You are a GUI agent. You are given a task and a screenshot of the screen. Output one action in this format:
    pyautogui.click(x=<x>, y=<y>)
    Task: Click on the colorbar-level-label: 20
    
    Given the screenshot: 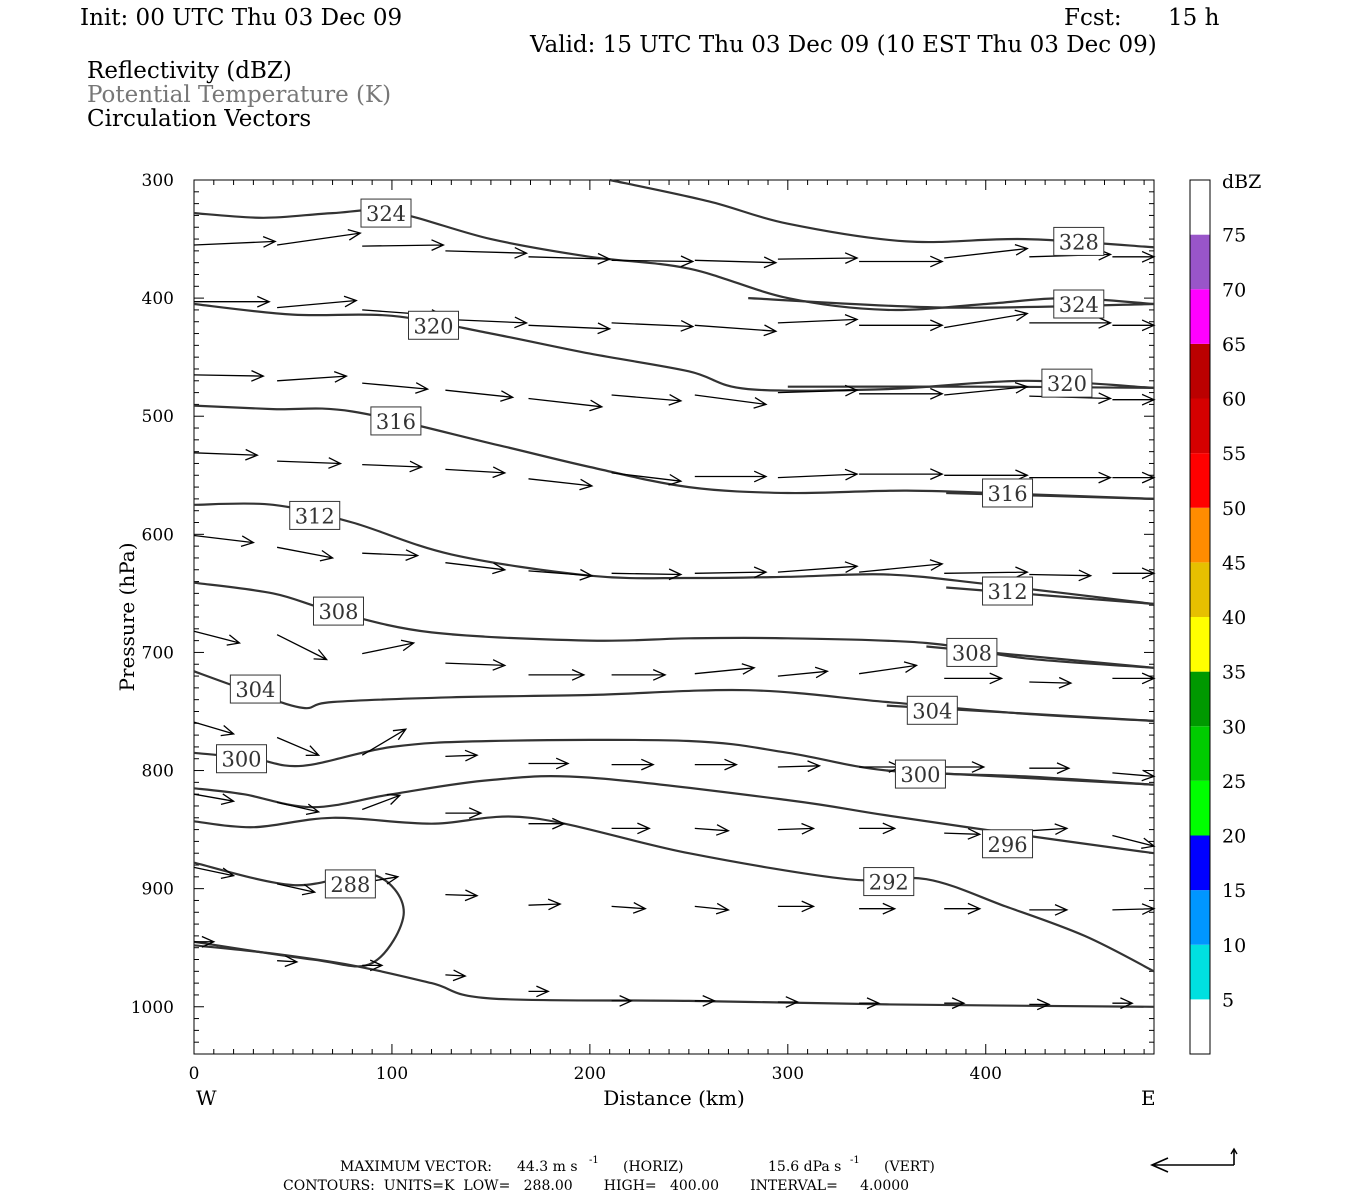 What is the action you would take?
    pyautogui.click(x=1234, y=837)
    